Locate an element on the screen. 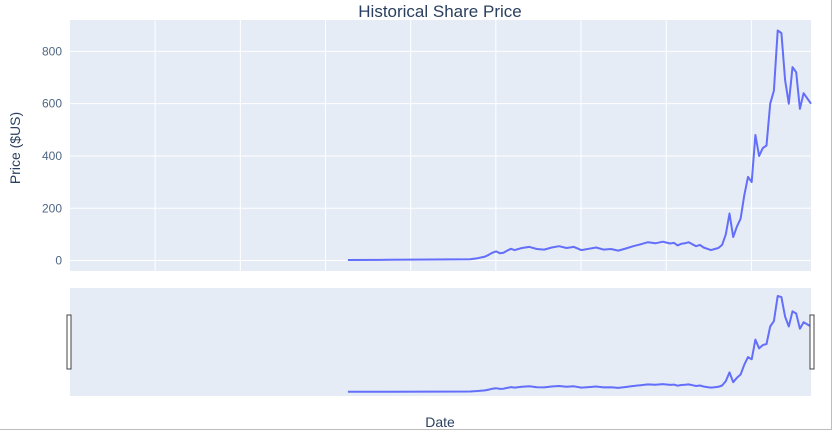 The height and width of the screenshot is (436, 832). range-slider-series-line is located at coordinates (579, 344).